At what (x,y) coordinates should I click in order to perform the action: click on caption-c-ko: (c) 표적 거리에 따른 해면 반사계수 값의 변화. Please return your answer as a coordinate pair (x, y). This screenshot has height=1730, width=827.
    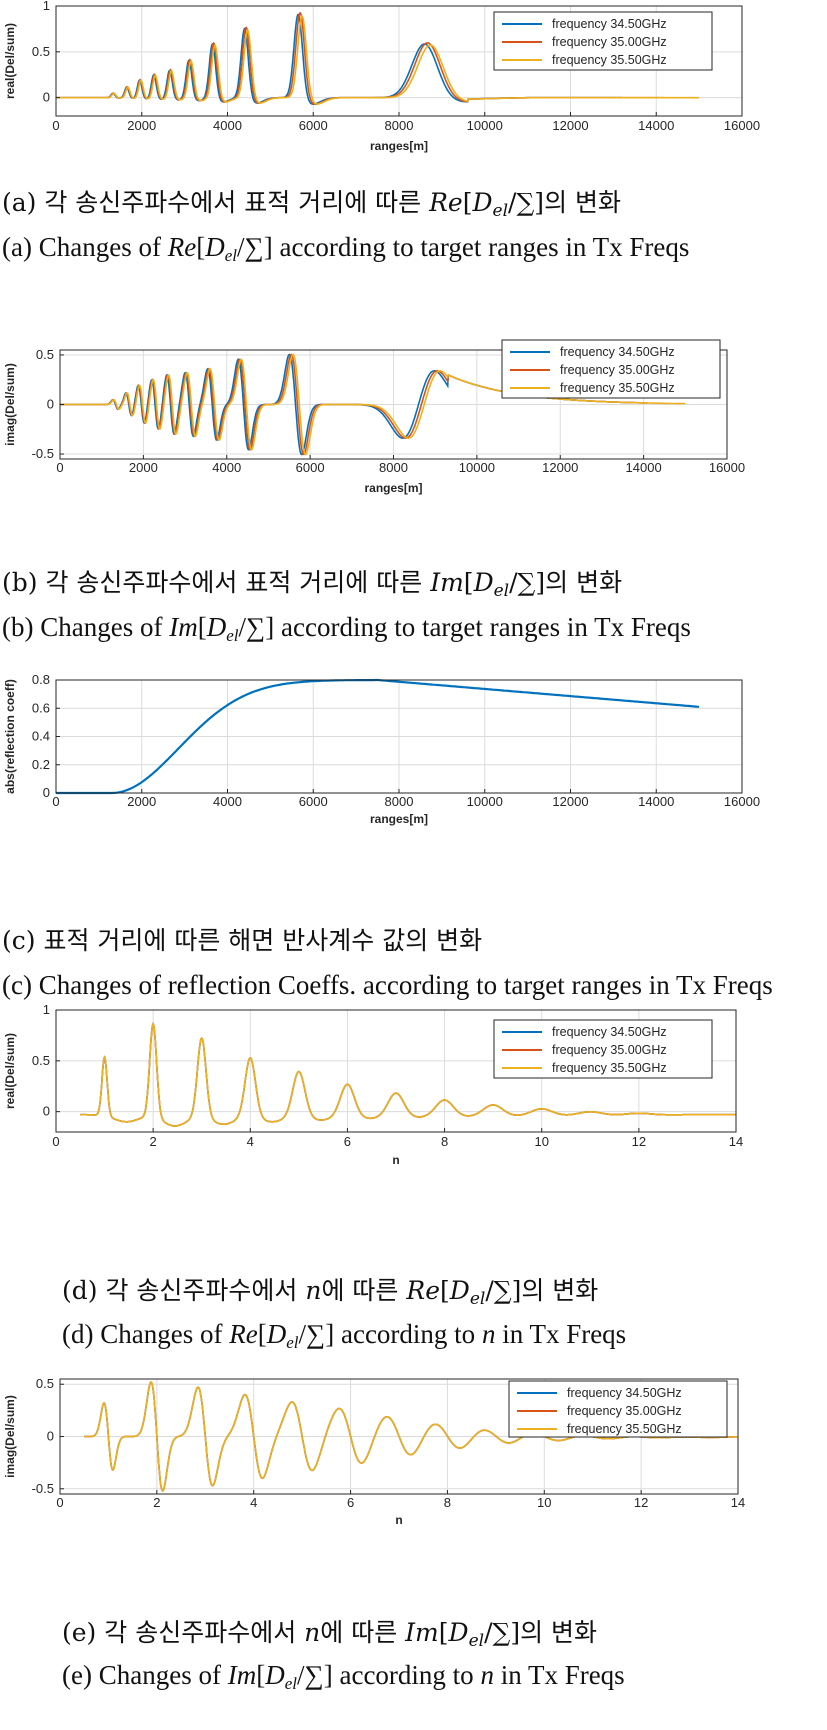
    Looking at the image, I should click on (242, 940).